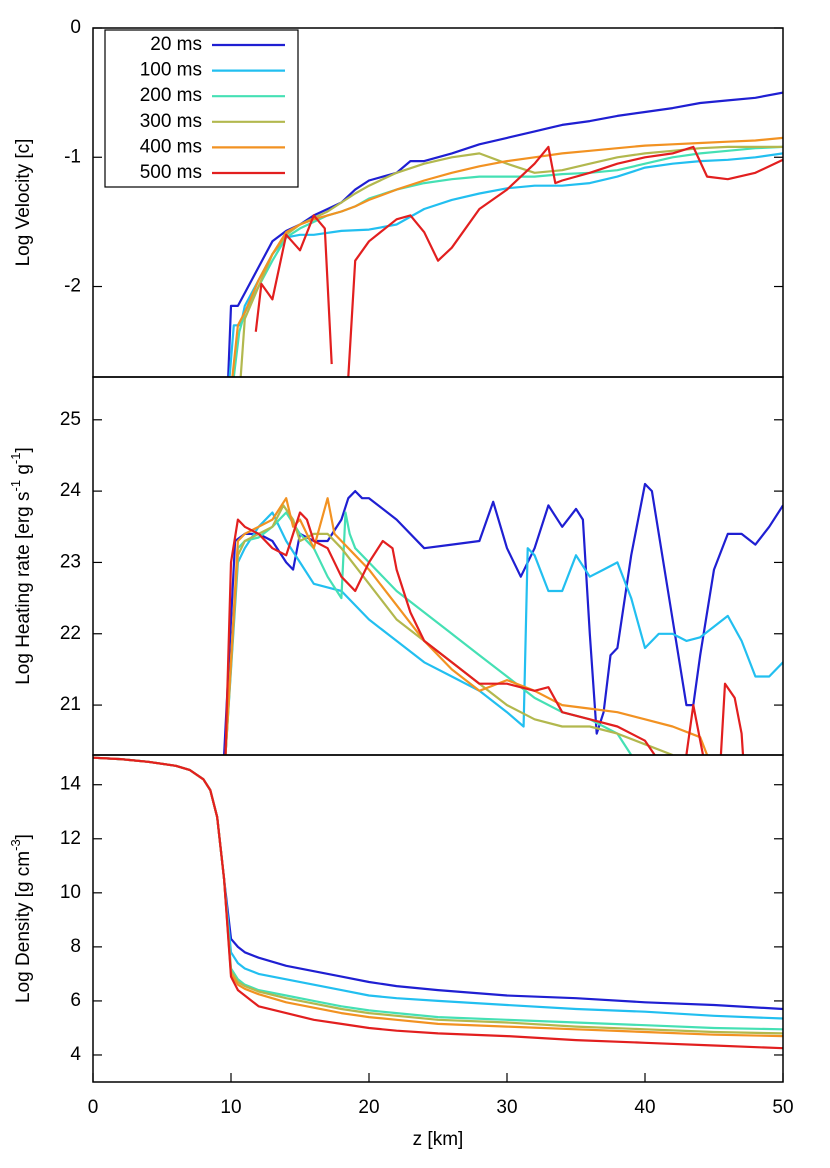 Image resolution: width=830 pixels, height=1168 pixels. What do you see at coordinates (75, 27) in the screenshot?
I see `y-tick-label: 0` at bounding box center [75, 27].